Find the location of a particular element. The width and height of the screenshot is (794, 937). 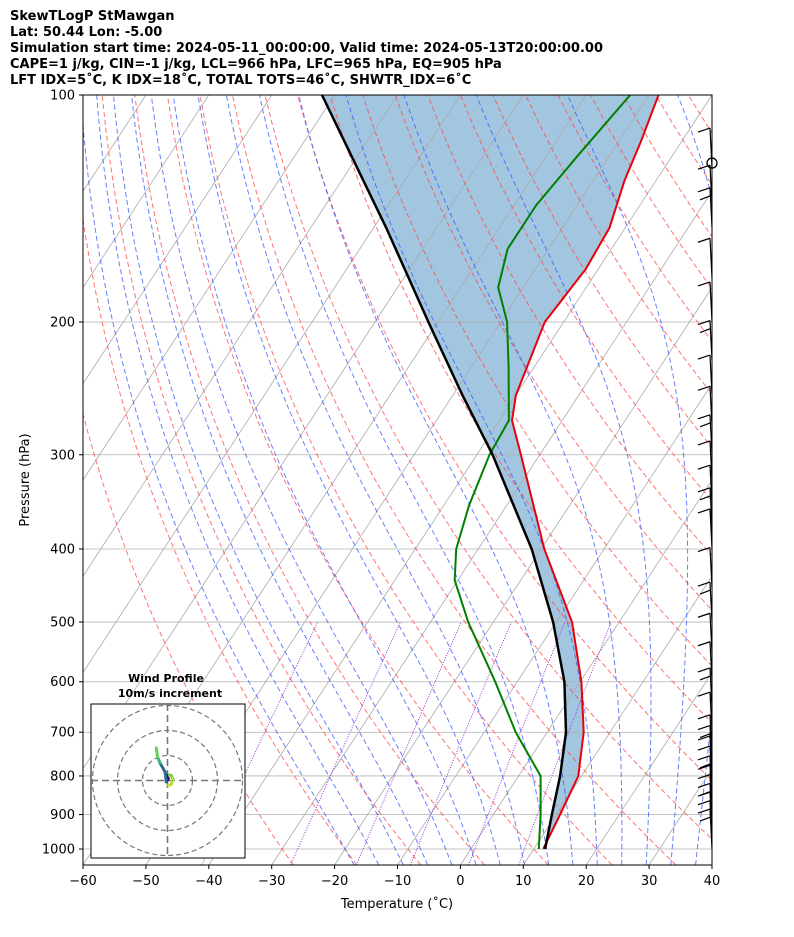

chart-title: SkewTLogP StMawgan is located at coordinates (92, 16).